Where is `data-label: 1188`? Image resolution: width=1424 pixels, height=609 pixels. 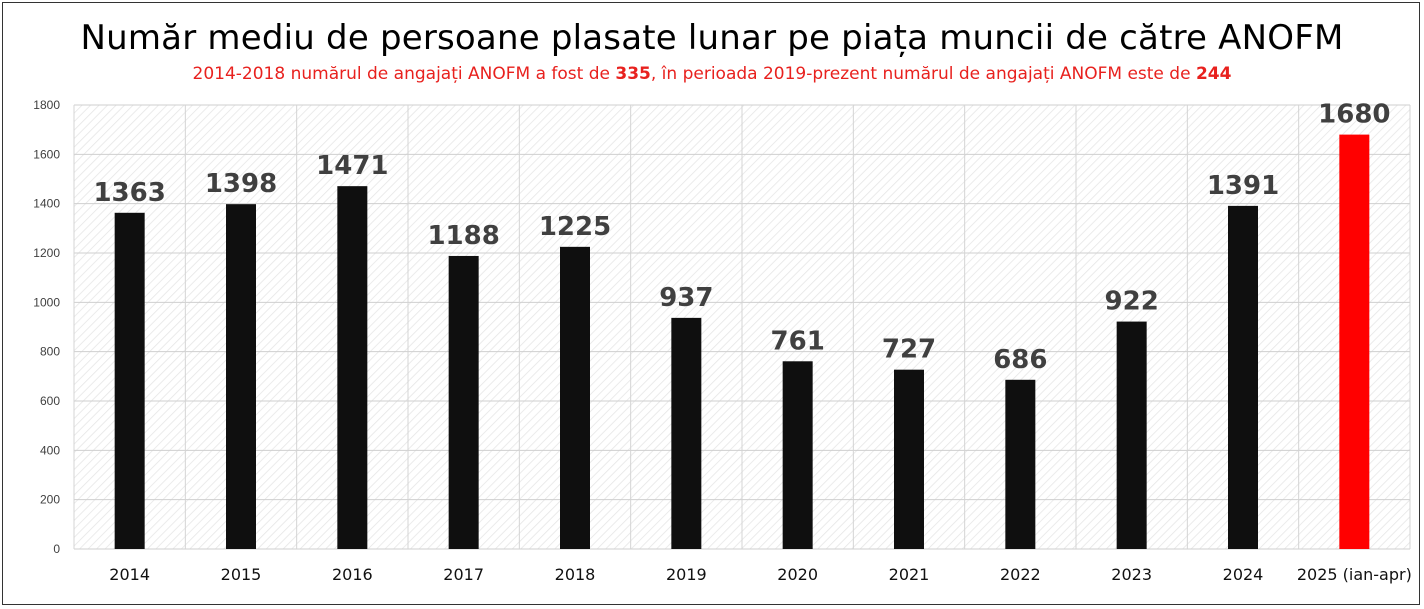
data-label: 1188 is located at coordinates (463, 236).